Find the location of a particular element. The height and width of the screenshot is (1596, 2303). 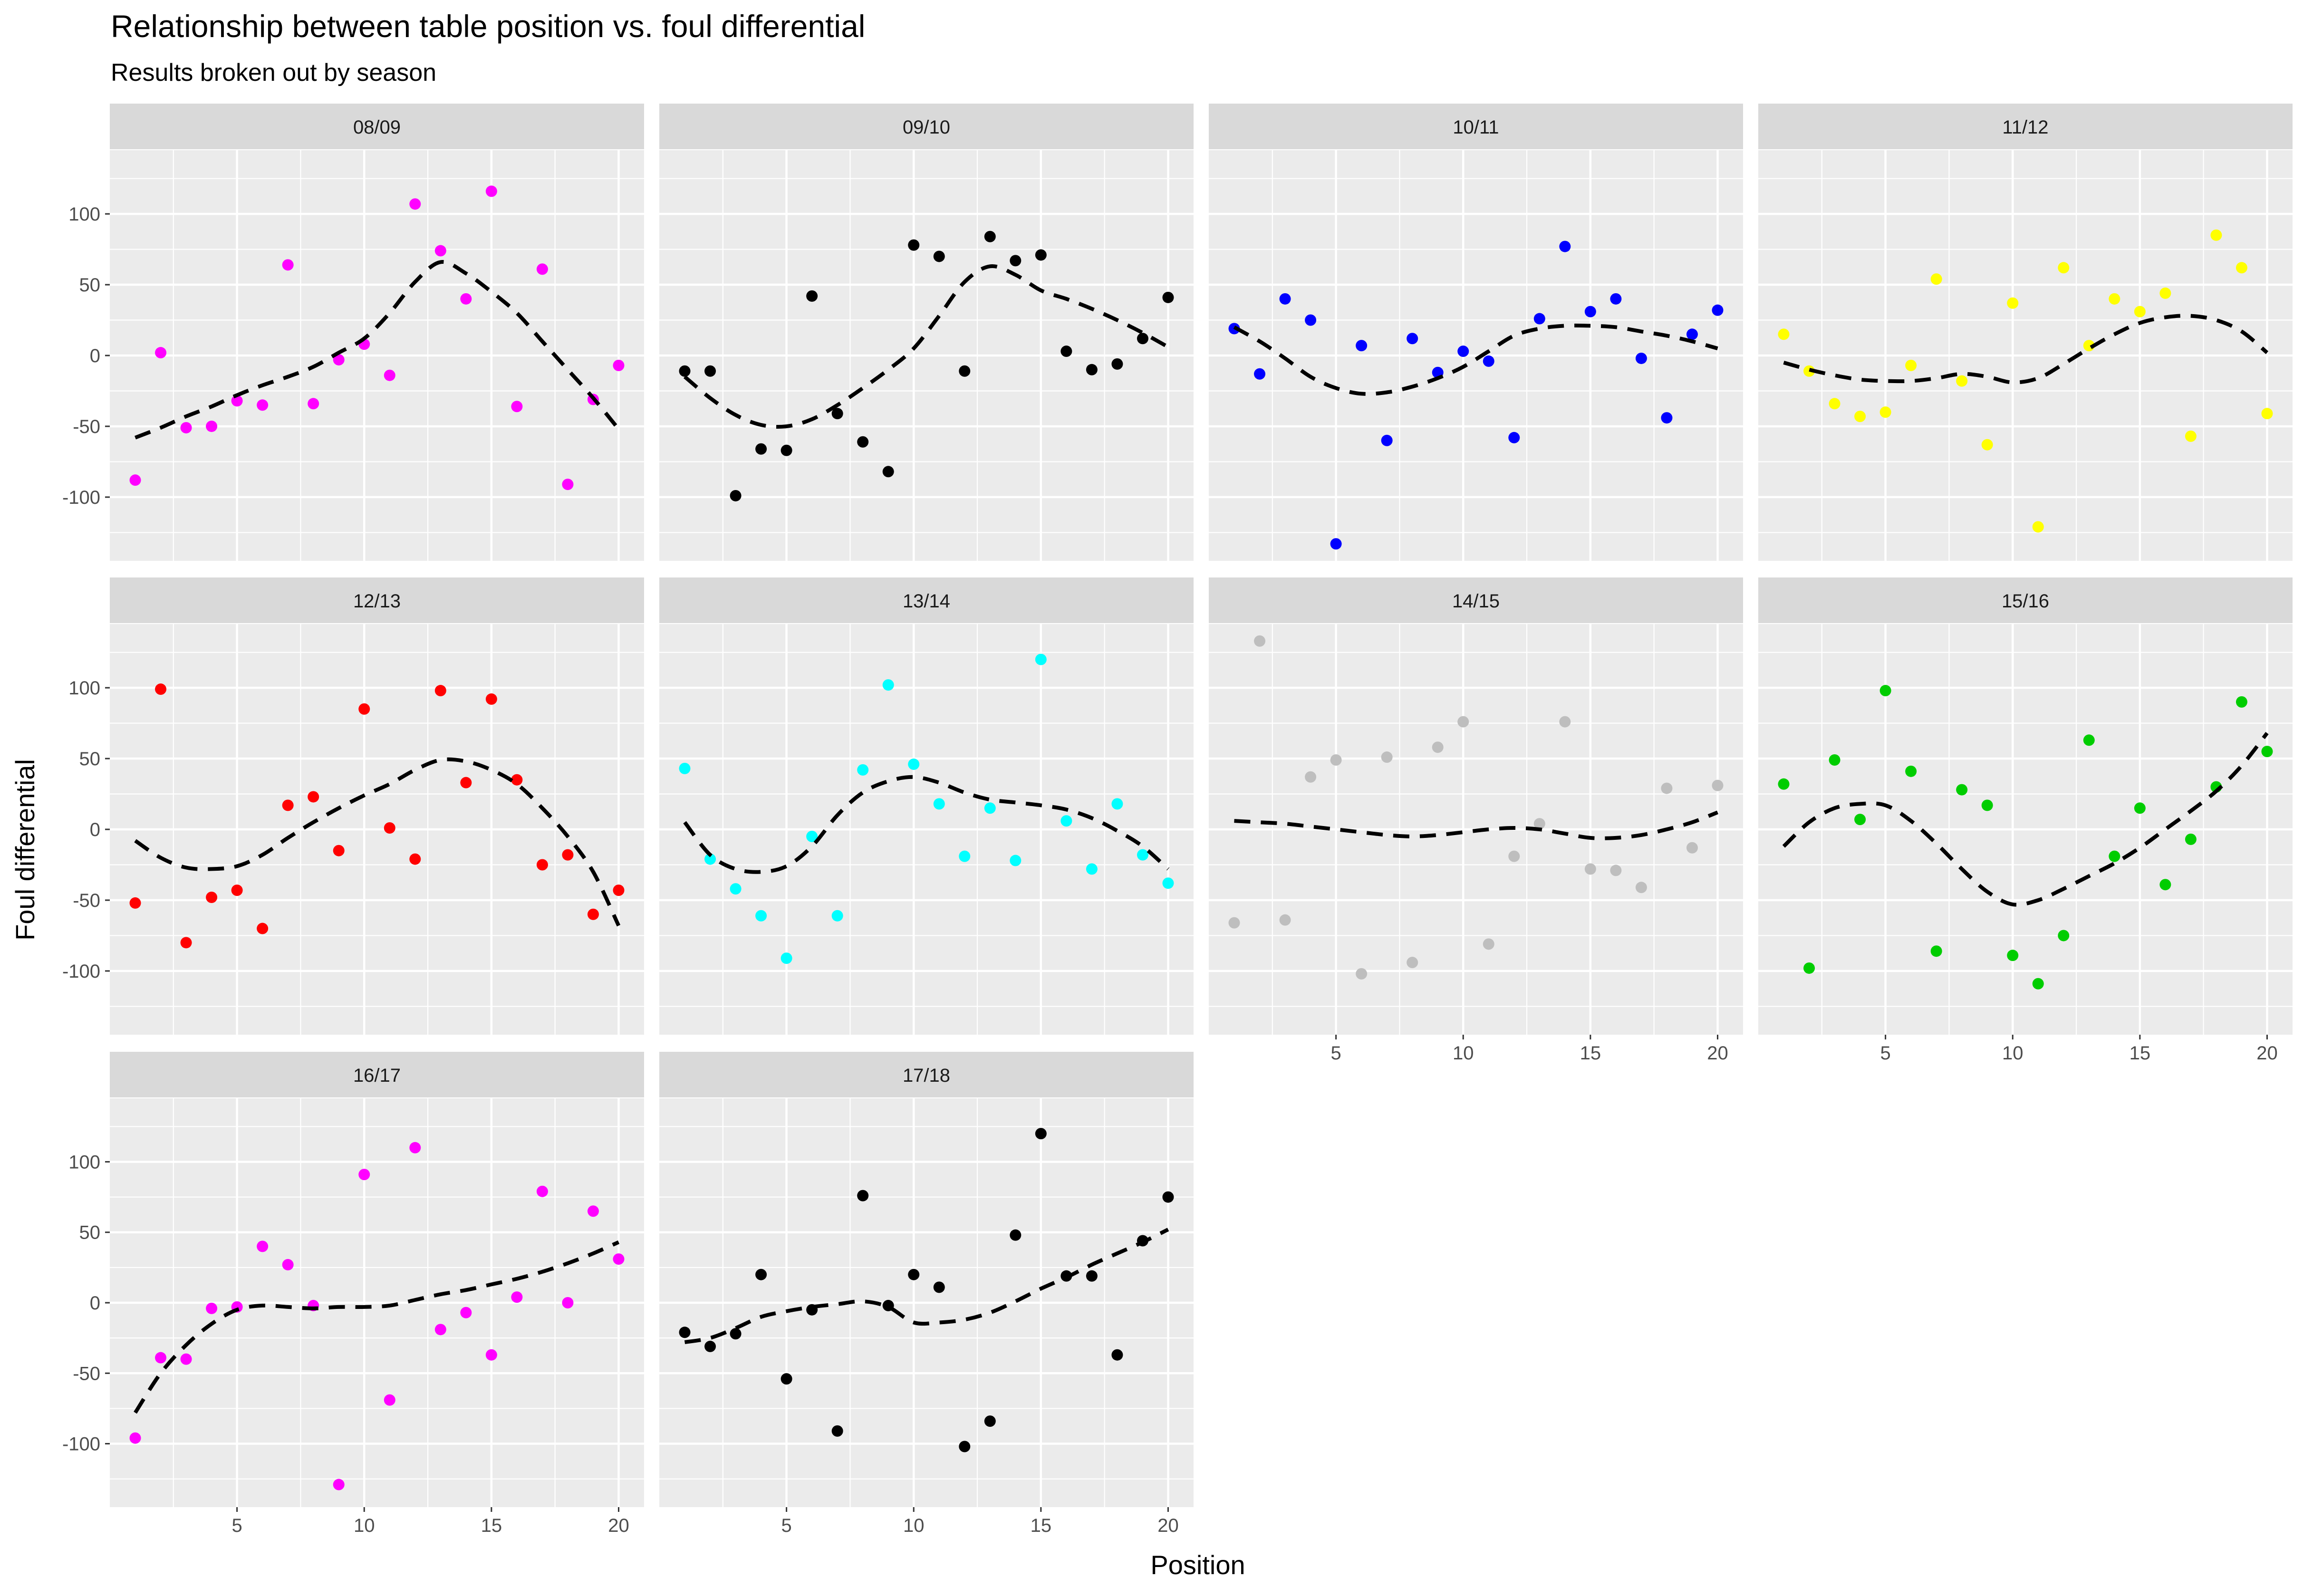

chart-subtitle: Results broken out by season is located at coordinates (273, 73).